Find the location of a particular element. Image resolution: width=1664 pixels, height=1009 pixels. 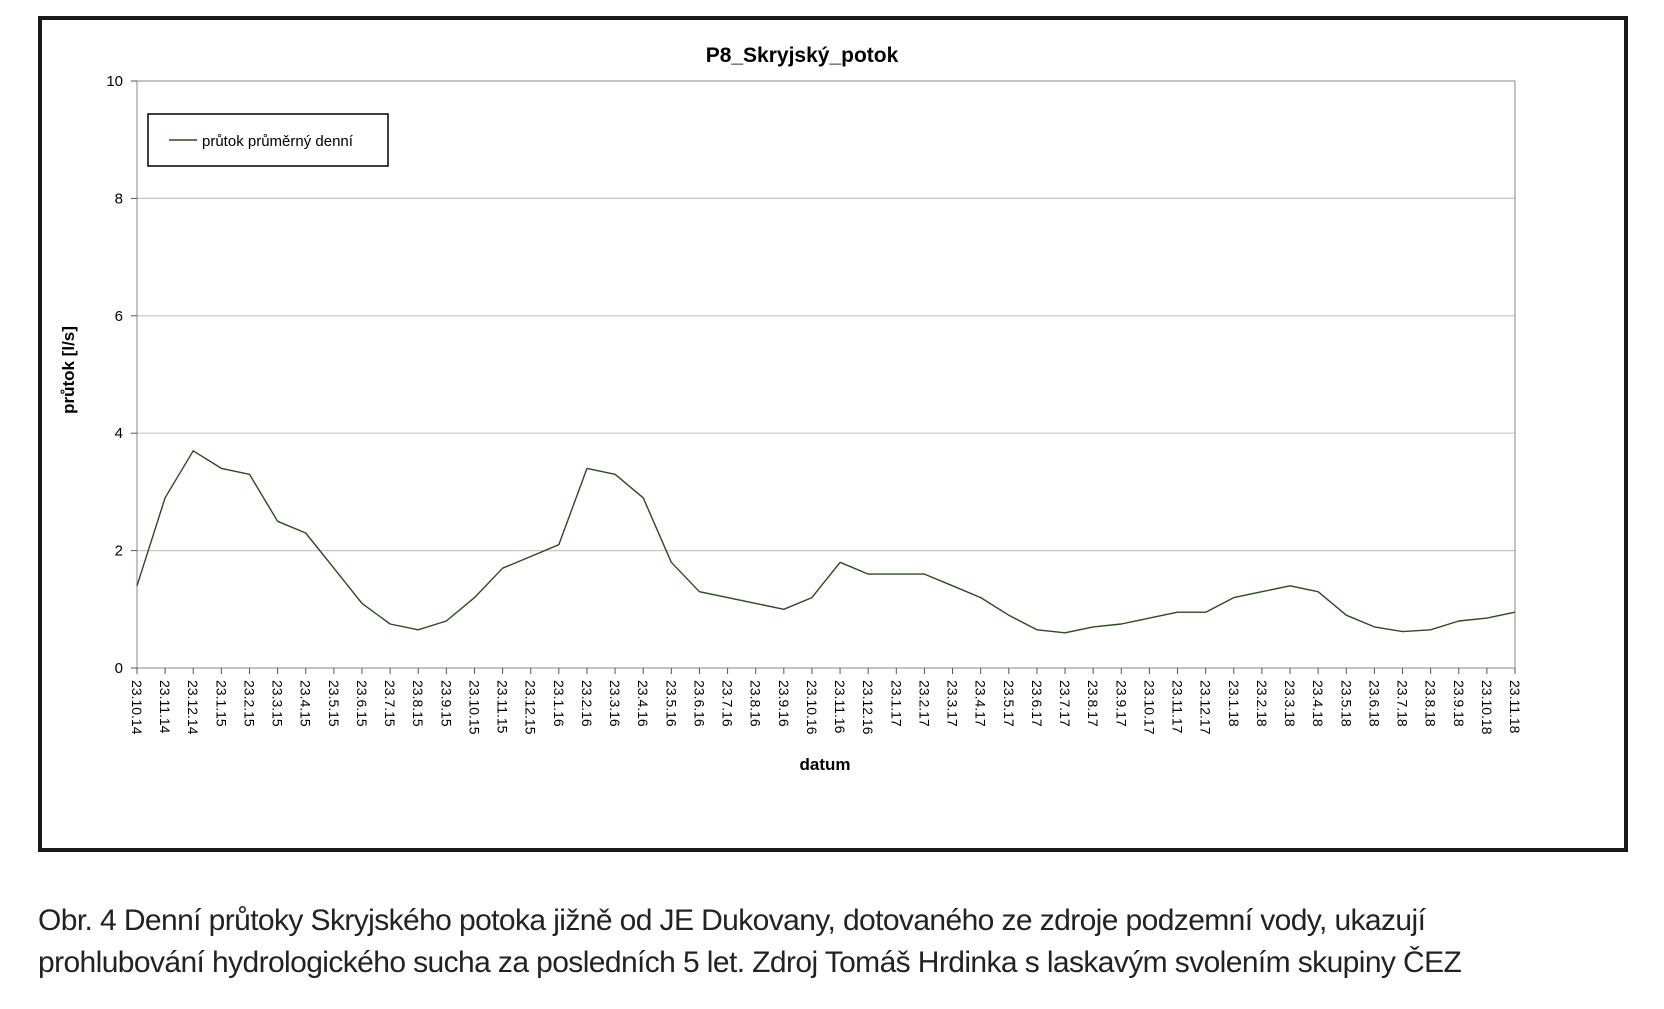

y-tick-label: 6 is located at coordinates (119, 316).